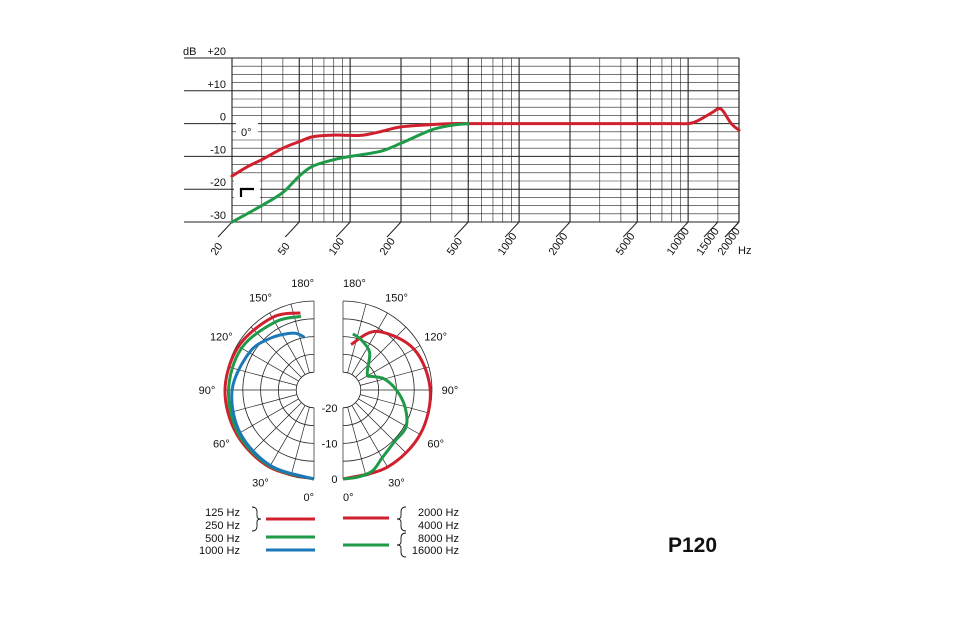  I want to click on y-tick-label: +20, so click(216, 52).